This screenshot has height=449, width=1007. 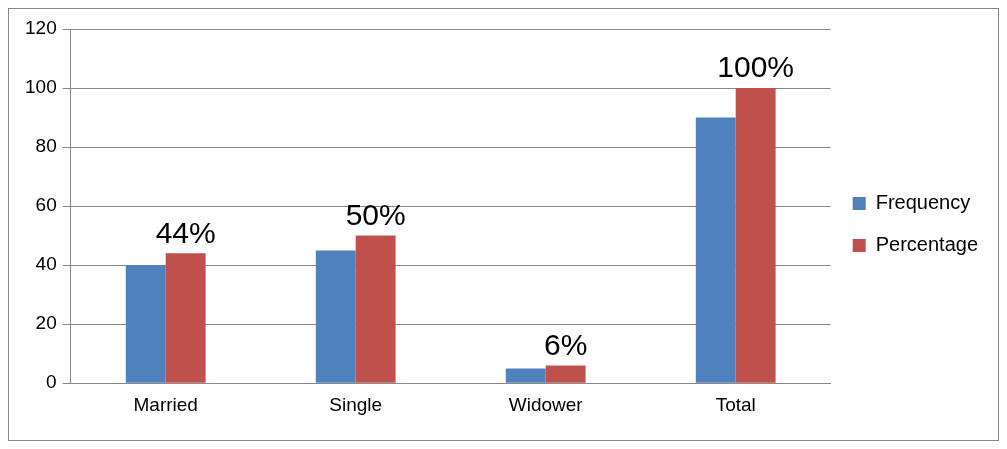 I want to click on x-tick-label: Widower, so click(x=546, y=404).